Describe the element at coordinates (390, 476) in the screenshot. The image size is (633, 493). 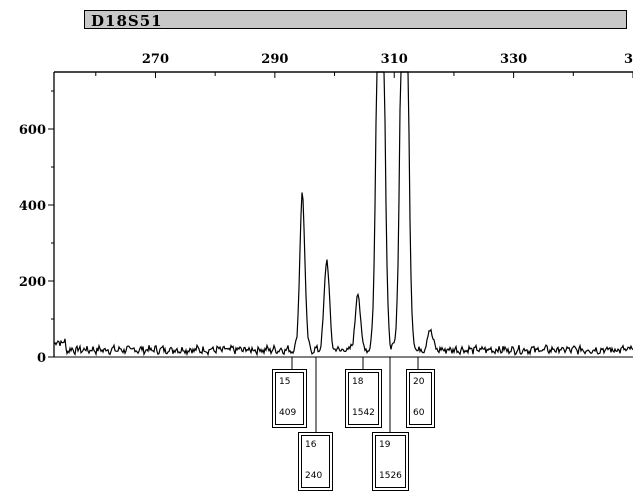
I see `allele-call-height: 1526` at that location.